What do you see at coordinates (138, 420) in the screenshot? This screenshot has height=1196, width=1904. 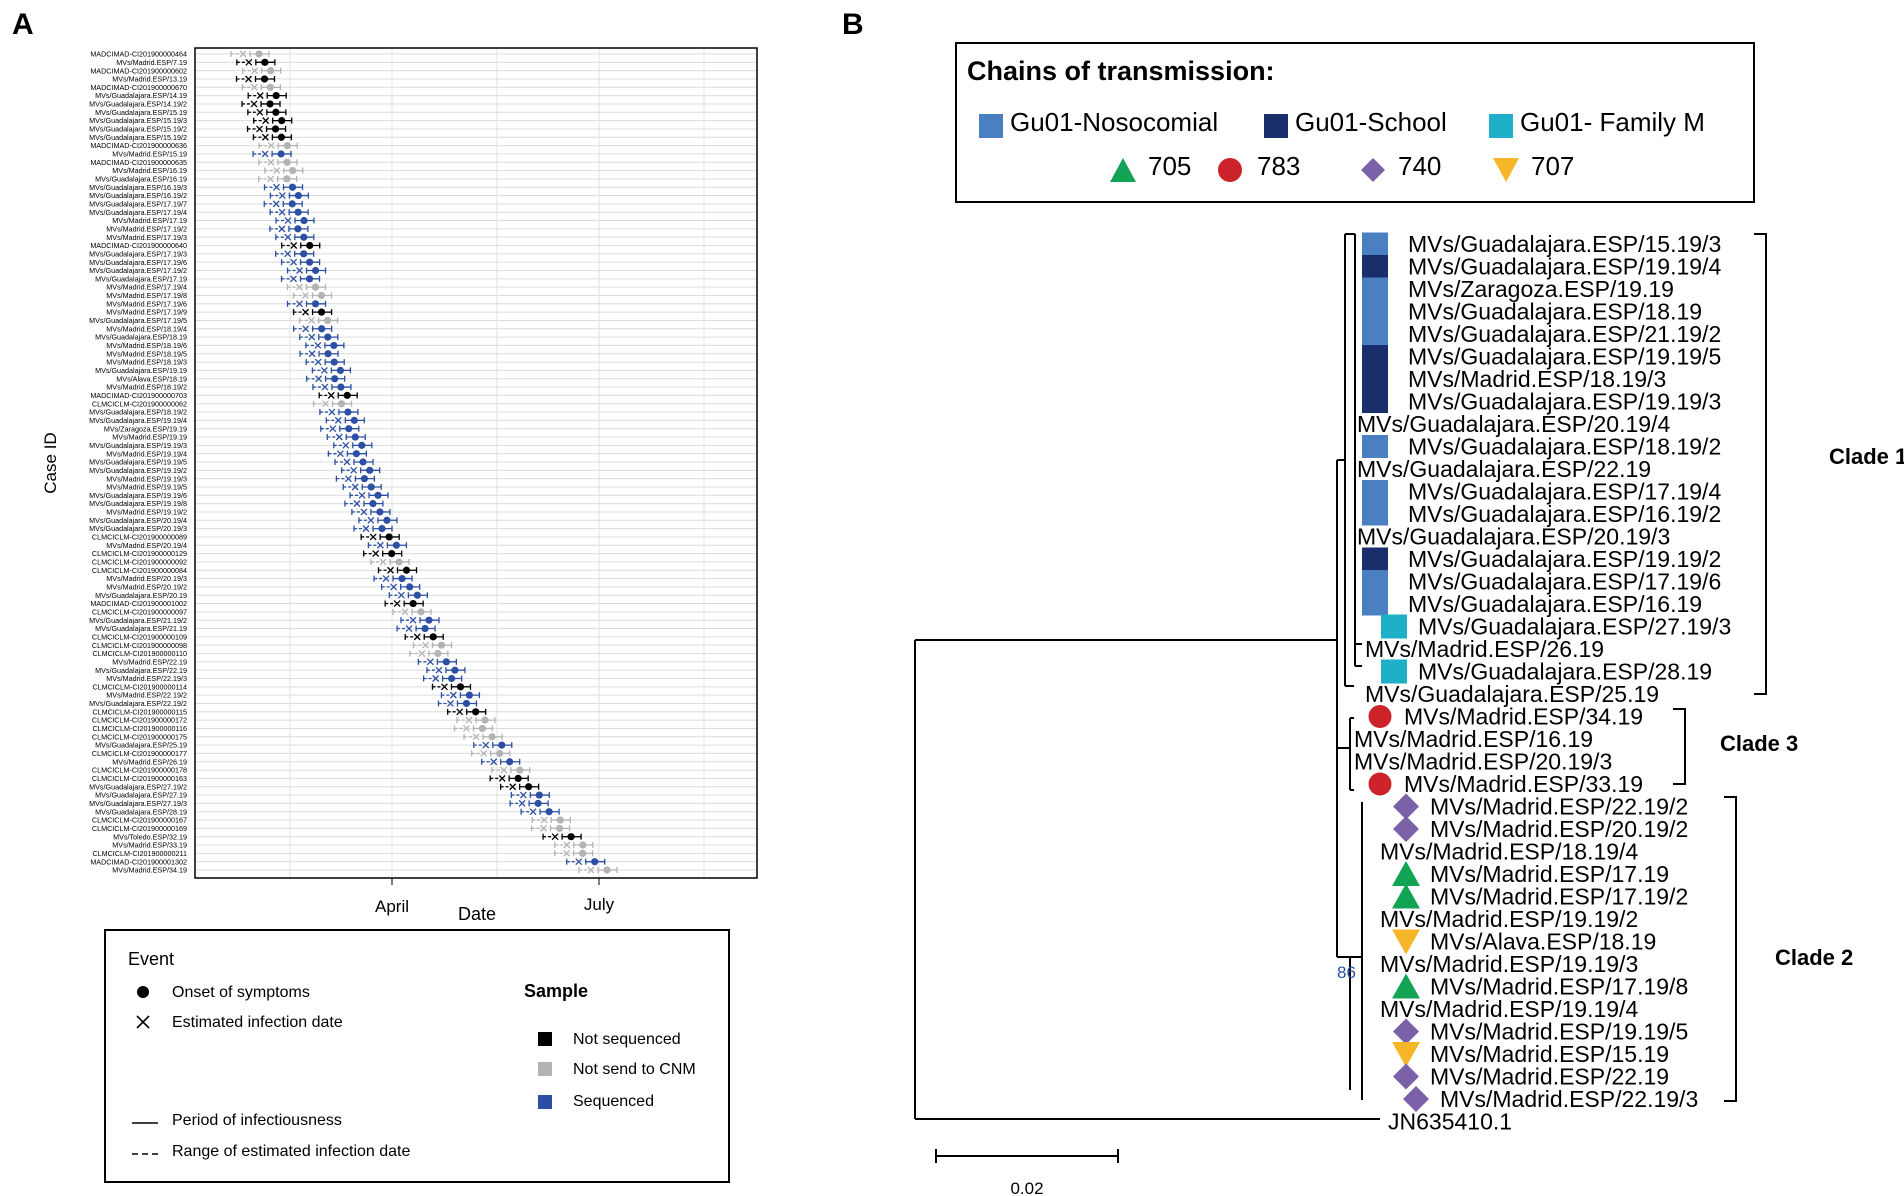 I see `case-id-label: MVs/Guadalajara.ESP/19.19/4` at bounding box center [138, 420].